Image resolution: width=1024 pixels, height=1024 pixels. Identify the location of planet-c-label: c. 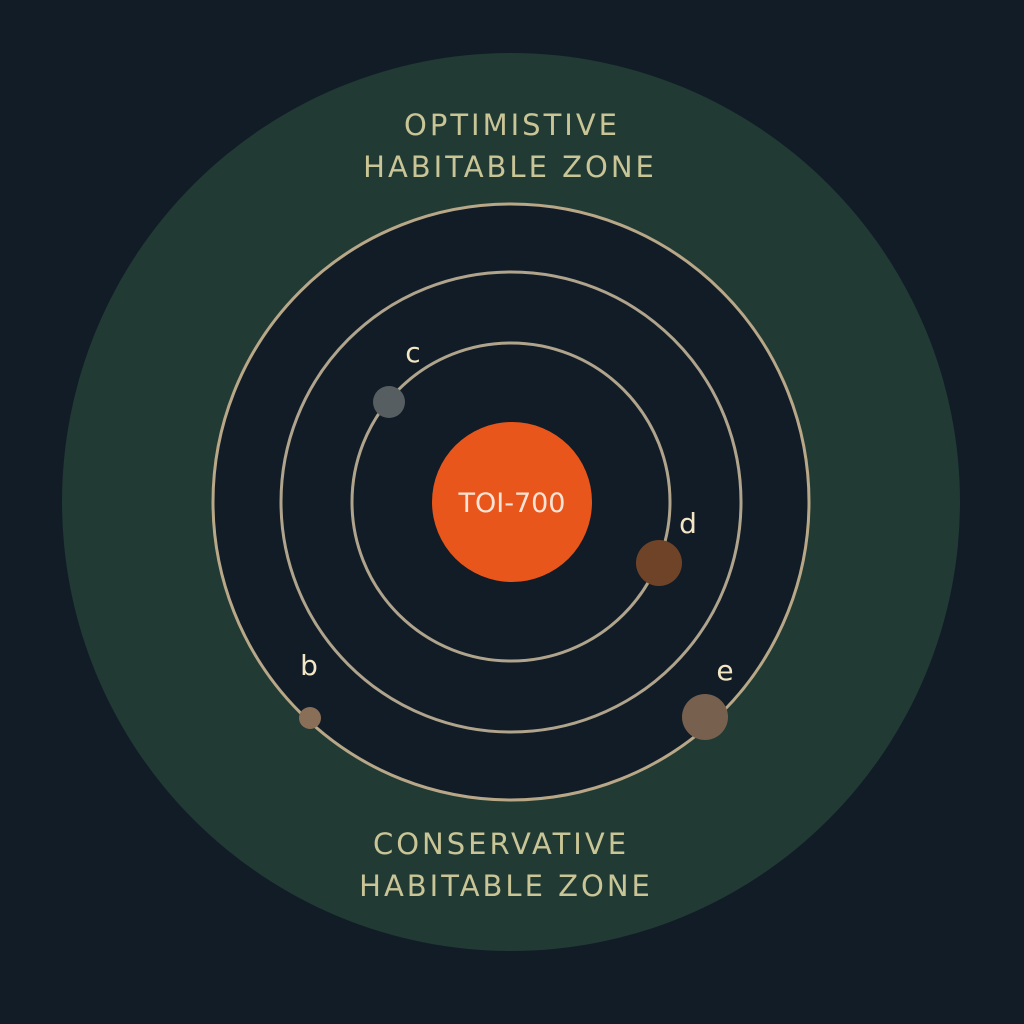
(412, 352).